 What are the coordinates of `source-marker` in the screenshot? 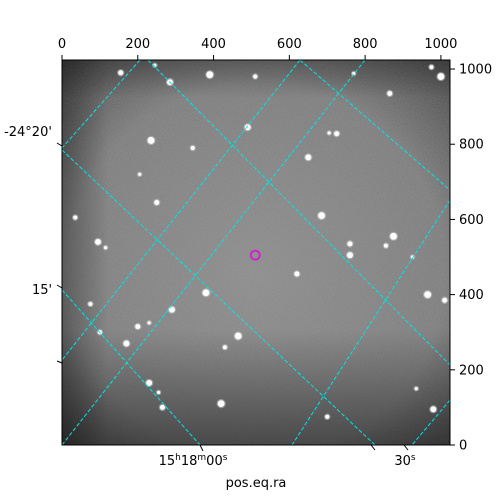 It's located at (255, 255).